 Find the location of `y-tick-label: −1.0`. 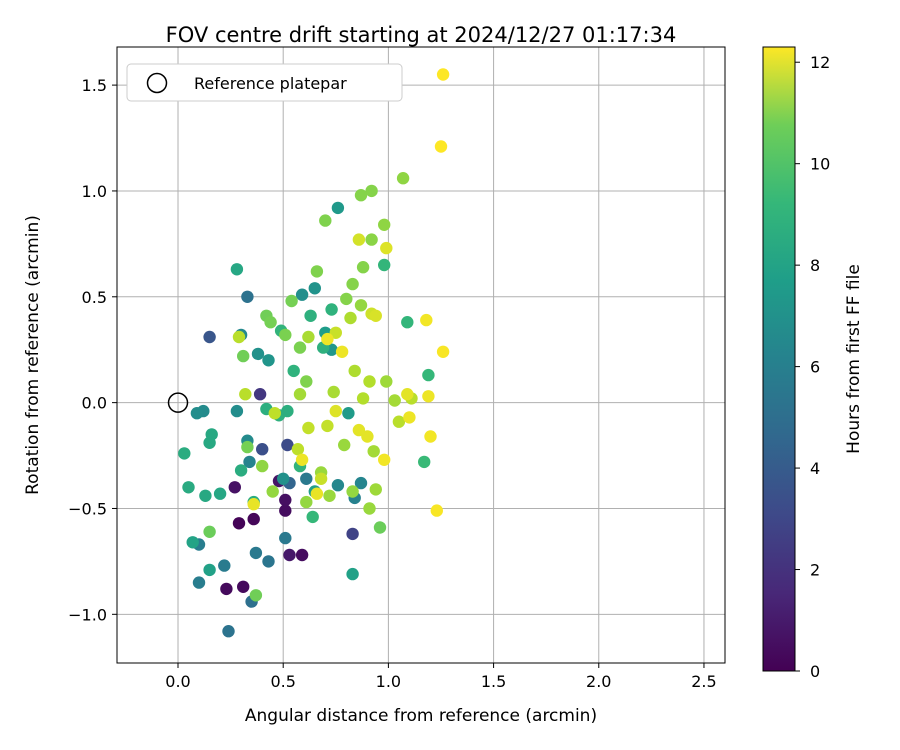

y-tick-label: −1.0 is located at coordinates (87, 614).